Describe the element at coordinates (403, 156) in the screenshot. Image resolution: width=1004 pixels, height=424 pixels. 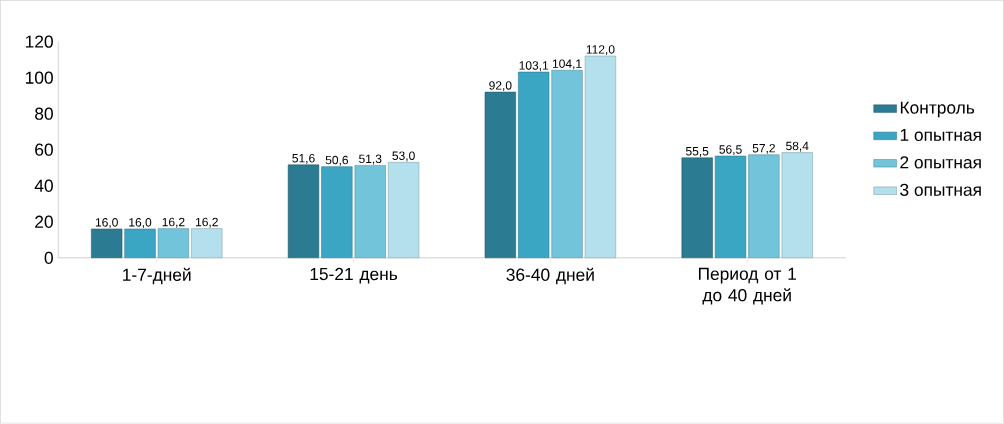
I see `data-label: 53,0` at that location.